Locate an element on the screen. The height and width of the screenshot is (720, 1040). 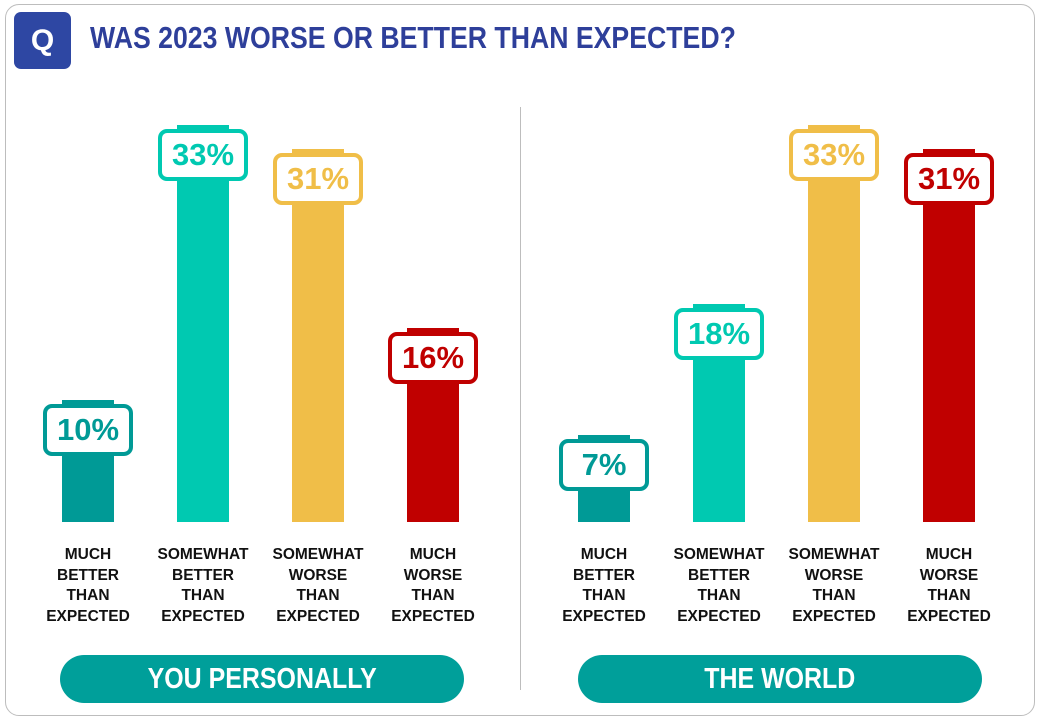
panel-label-you-personally: YOU PERSONALLY is located at coordinates (262, 679).